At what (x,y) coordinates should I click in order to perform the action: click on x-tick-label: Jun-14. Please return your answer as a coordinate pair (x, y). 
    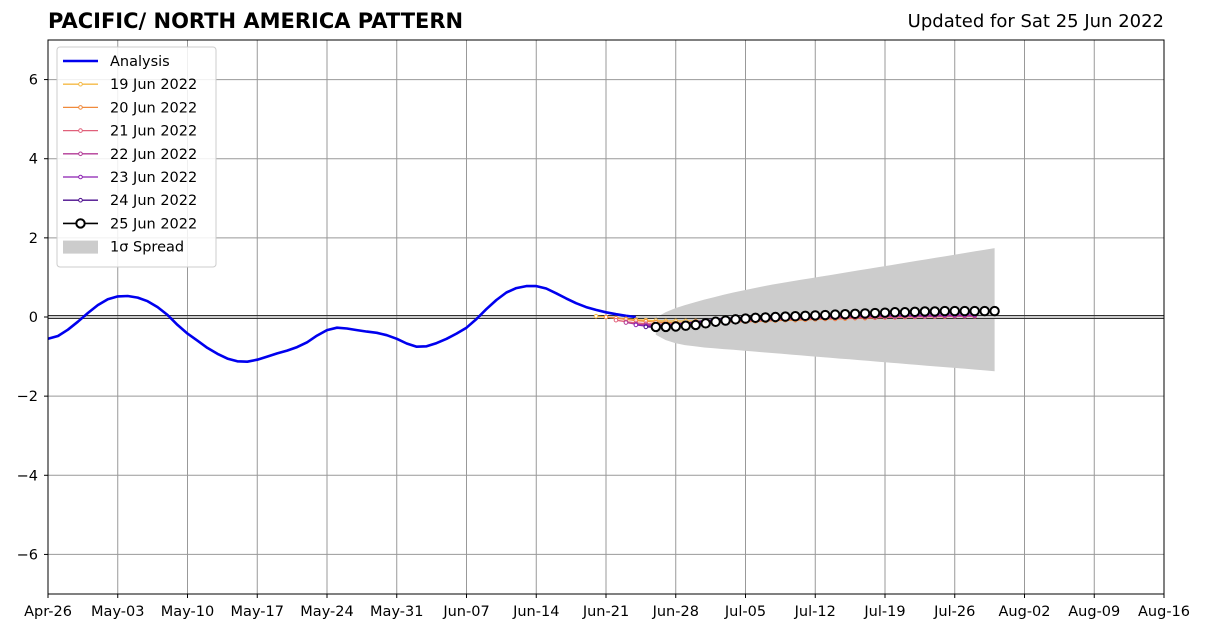
    Looking at the image, I should click on (535, 612).